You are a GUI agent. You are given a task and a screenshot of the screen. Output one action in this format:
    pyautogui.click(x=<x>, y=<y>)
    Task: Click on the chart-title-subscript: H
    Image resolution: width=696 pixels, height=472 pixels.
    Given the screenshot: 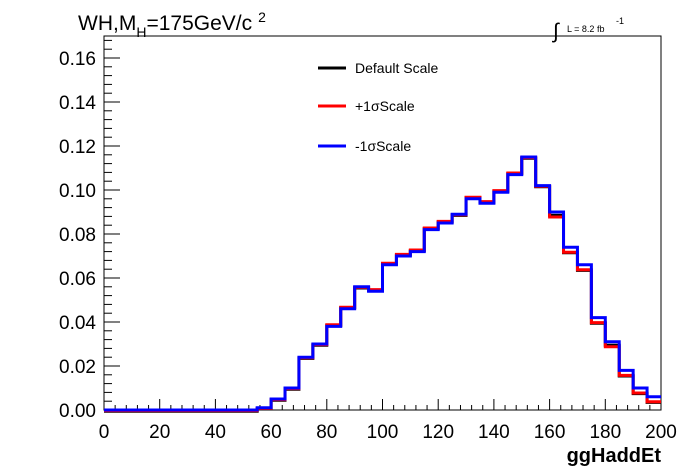 What is the action you would take?
    pyautogui.click(x=141, y=32)
    